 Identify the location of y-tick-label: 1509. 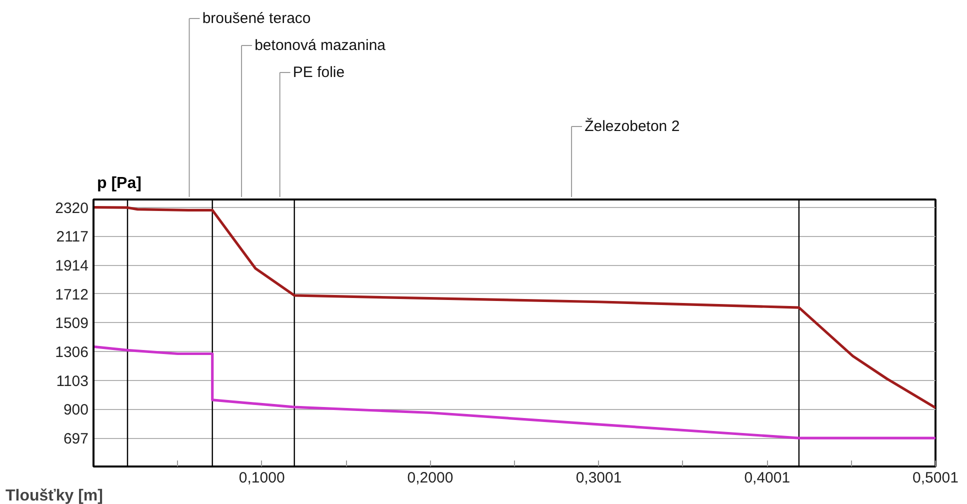
(72, 323).